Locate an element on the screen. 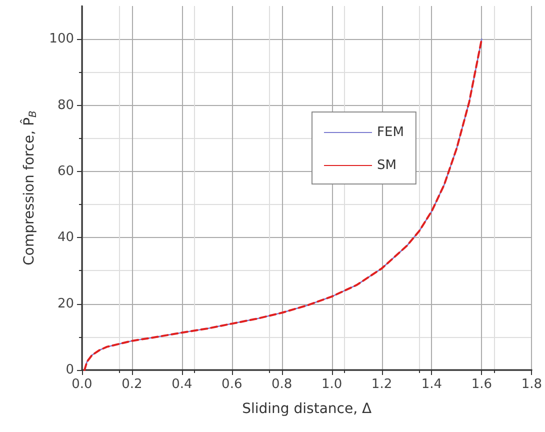 This screenshot has height=432, width=545. x-tick-label: 1.4 is located at coordinates (431, 384).